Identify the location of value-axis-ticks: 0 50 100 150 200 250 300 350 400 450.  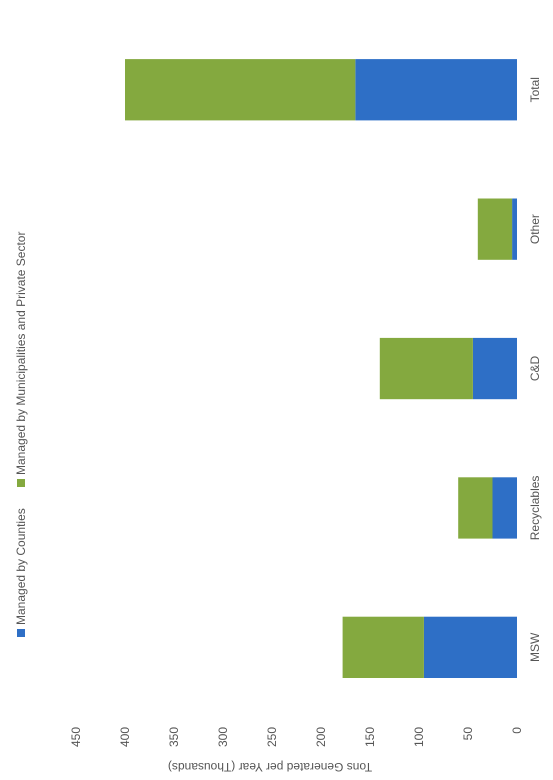
(296, 737).